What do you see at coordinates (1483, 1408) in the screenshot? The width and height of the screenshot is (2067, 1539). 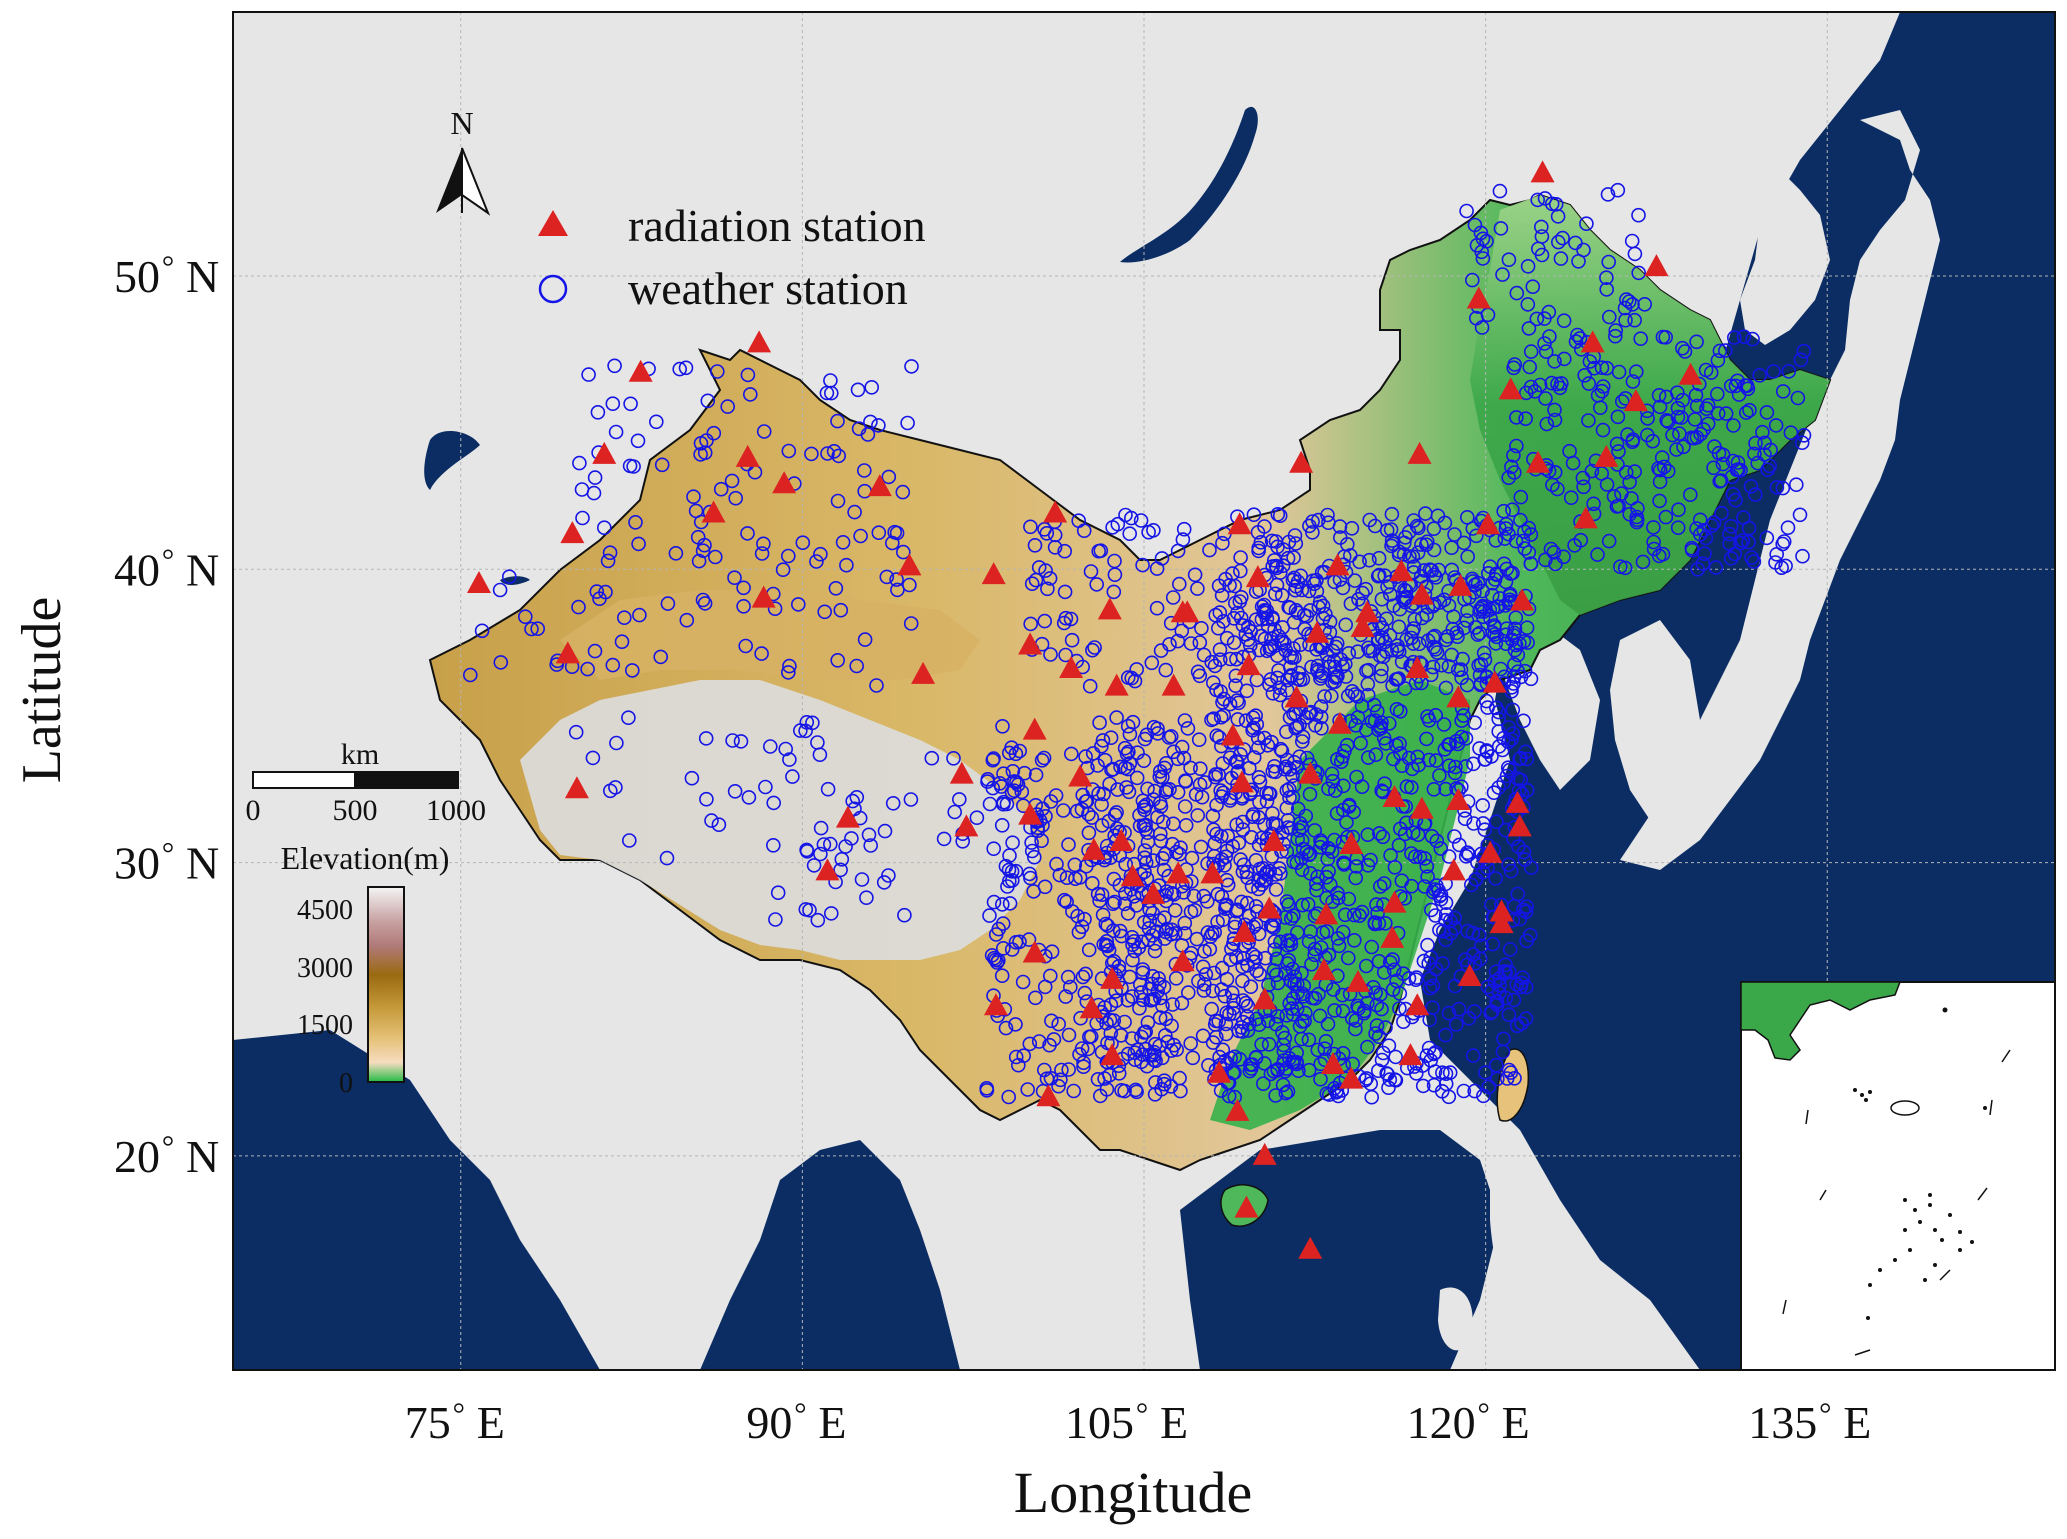 I see `degree-symbol` at bounding box center [1483, 1408].